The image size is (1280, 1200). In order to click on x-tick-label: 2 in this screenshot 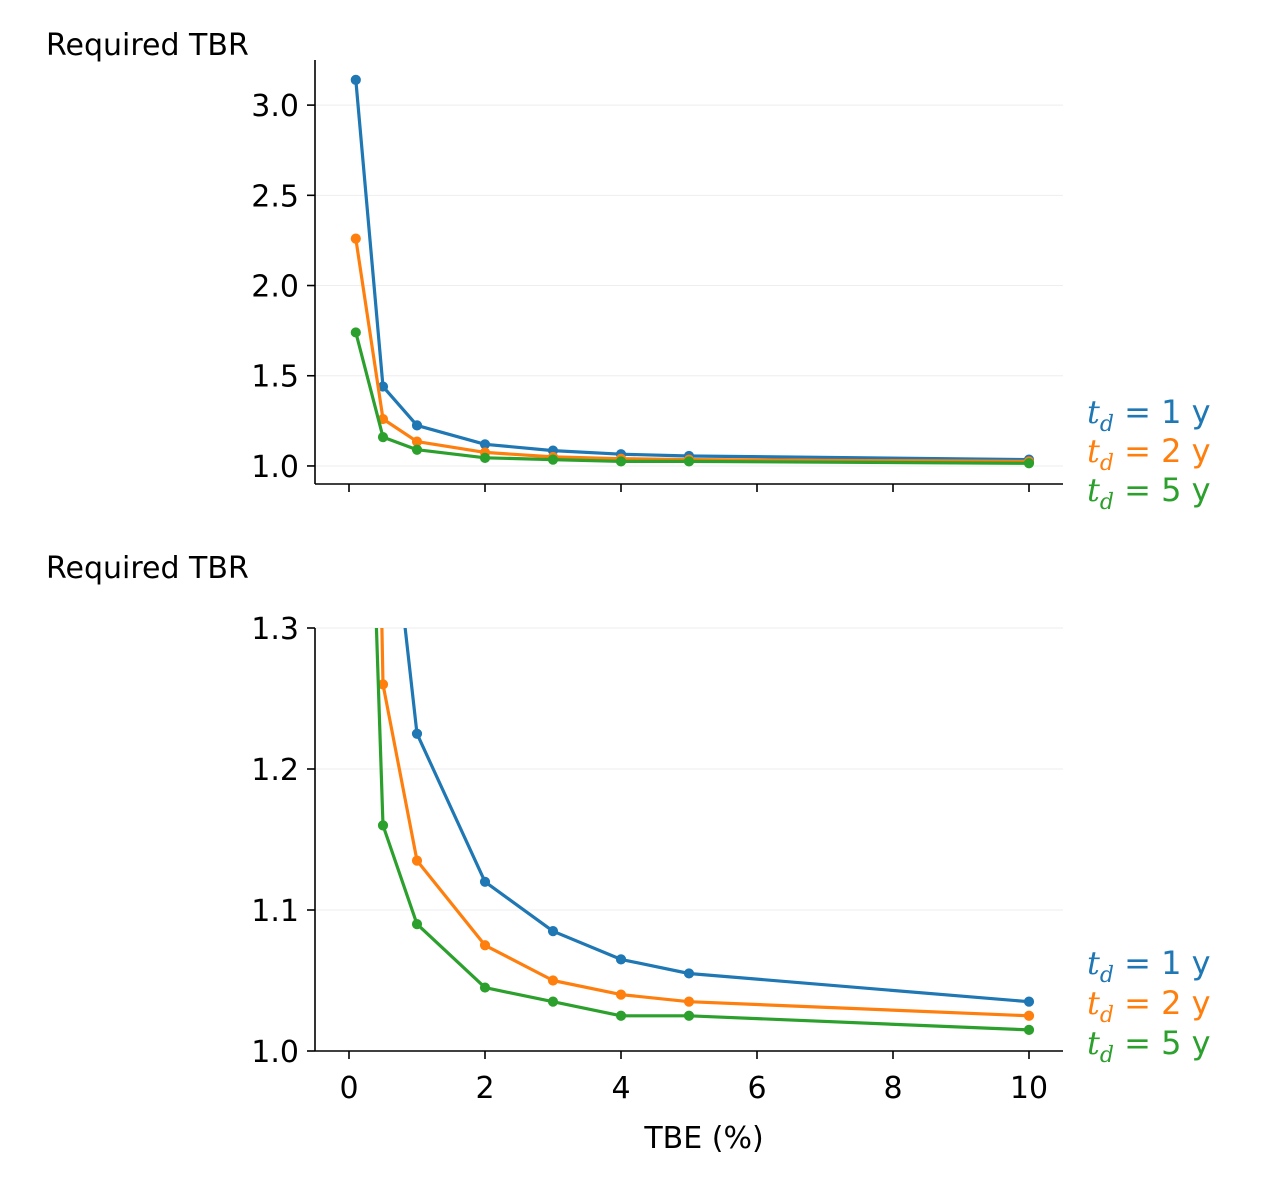, I will do `click(484, 1088)`.